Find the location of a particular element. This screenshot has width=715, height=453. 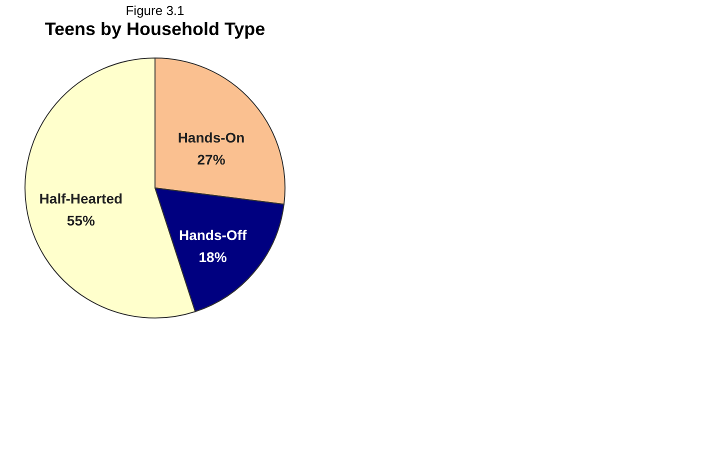

slice-label: Hands-Off is located at coordinates (212, 234).